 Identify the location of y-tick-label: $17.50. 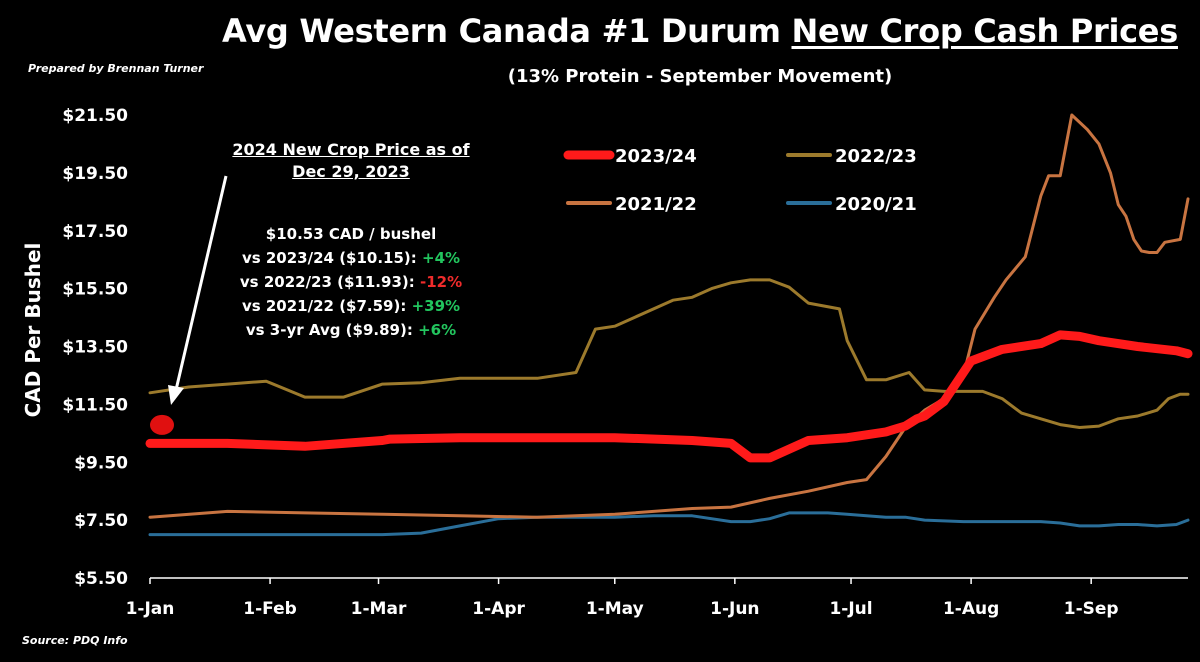
(95, 232).